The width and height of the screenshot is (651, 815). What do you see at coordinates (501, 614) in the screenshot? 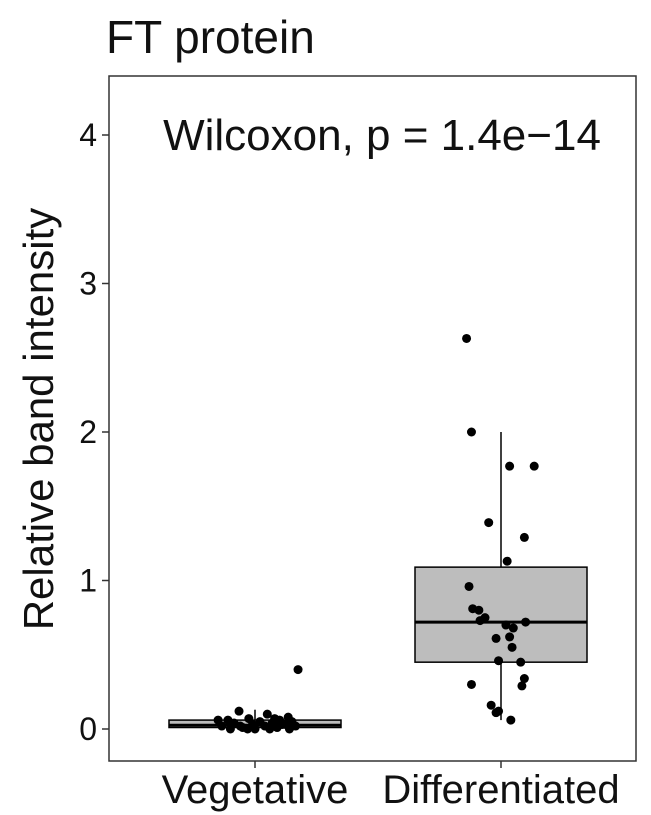
I see `box-iqr` at bounding box center [501, 614].